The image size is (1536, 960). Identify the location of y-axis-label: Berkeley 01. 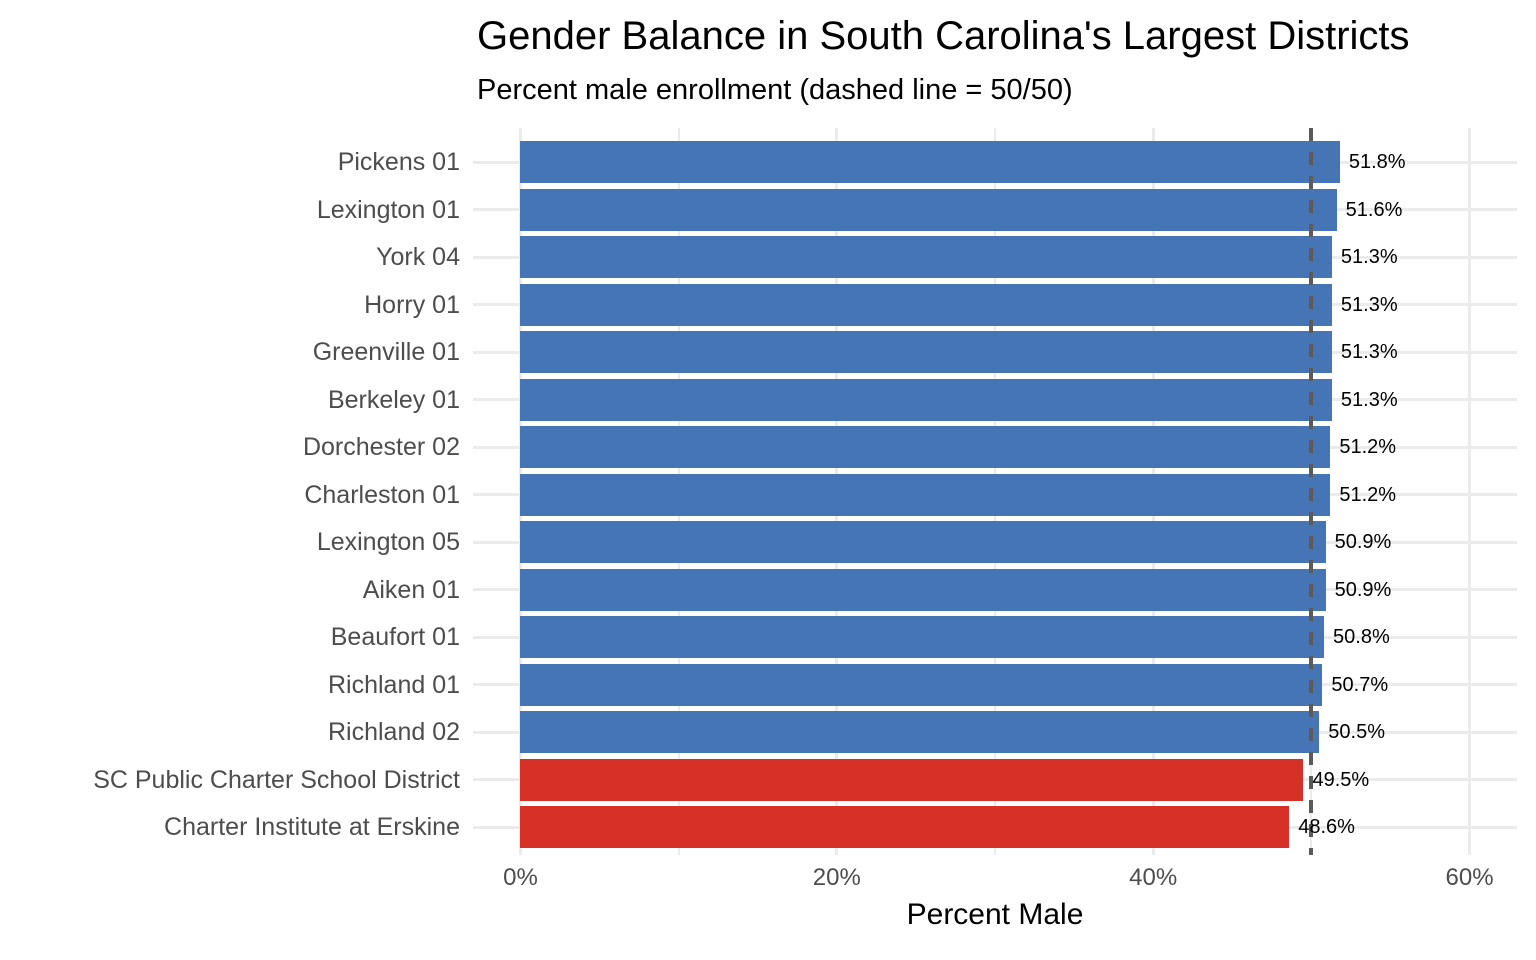
(393, 399).